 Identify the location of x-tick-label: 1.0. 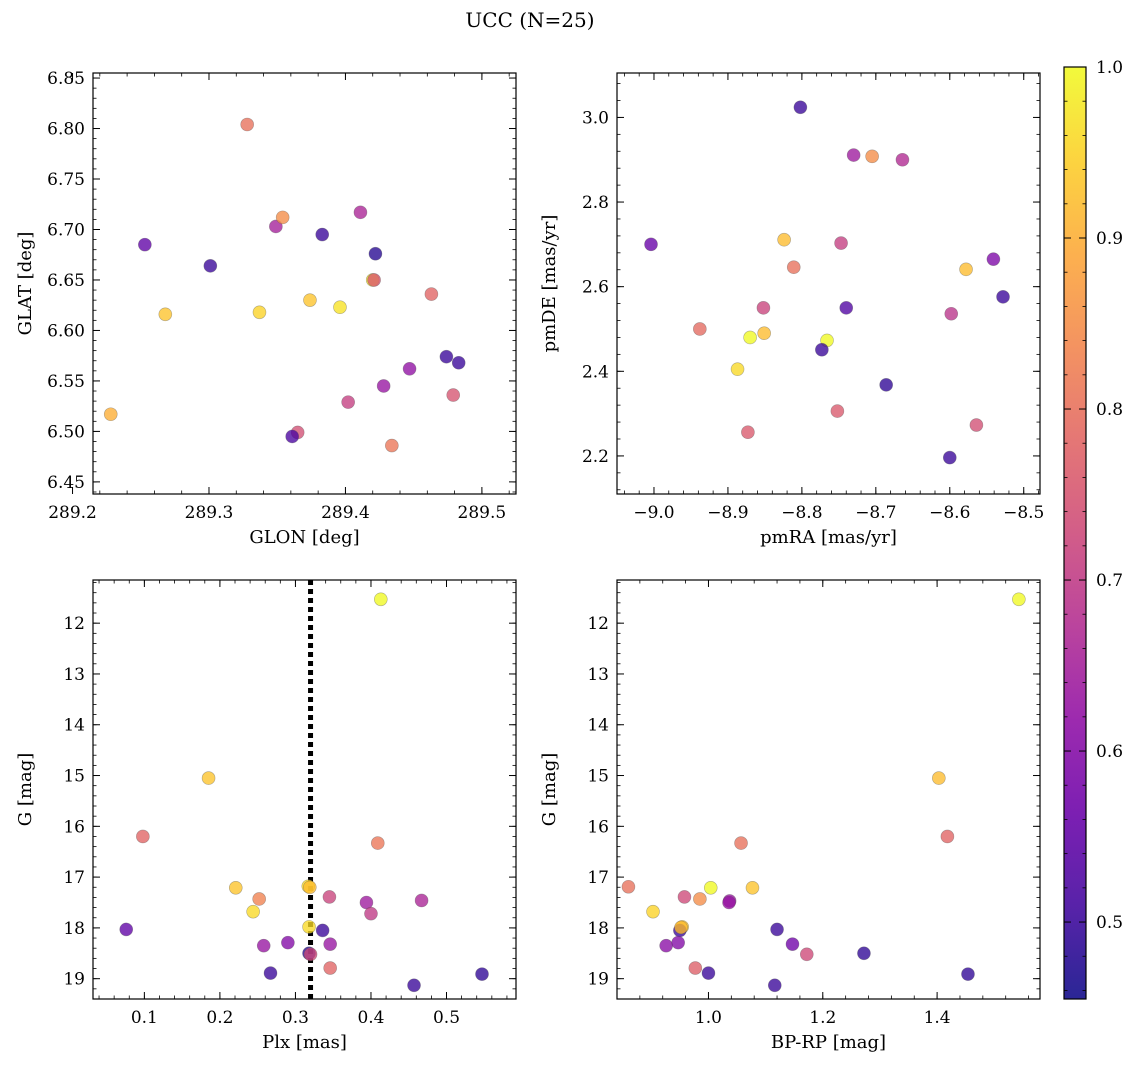
(708, 1018).